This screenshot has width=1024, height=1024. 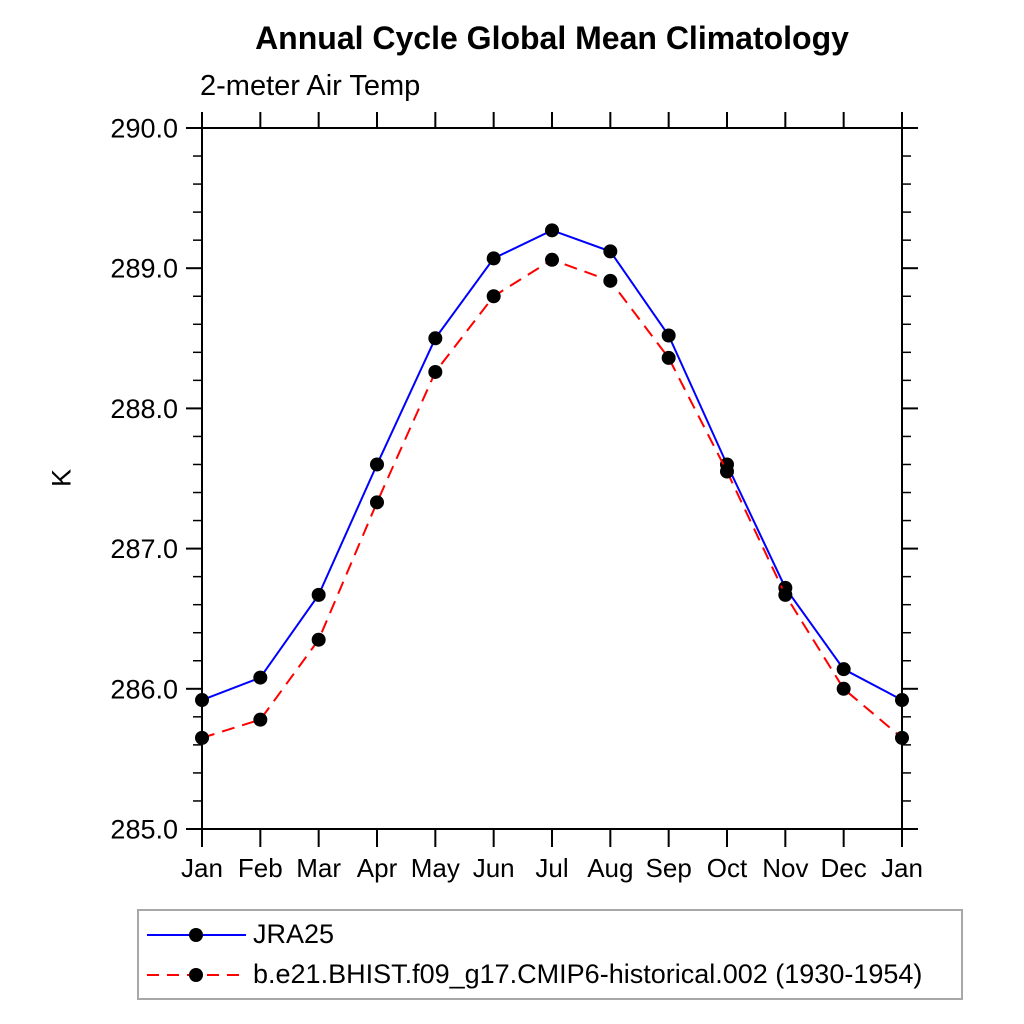 I want to click on chart-subtitle: 2-meter Air Temp, so click(x=310, y=86).